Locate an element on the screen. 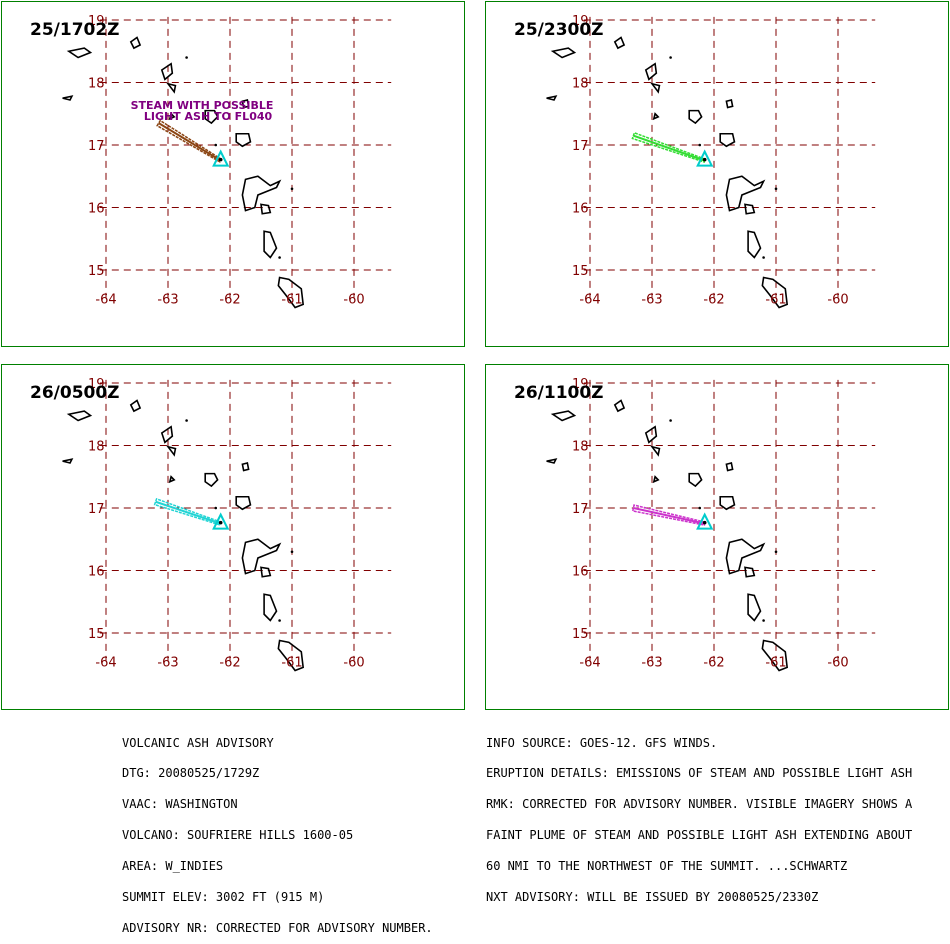 This screenshot has width=950, height=944. map-canvas: 19 18 17 16 15 -64 -63 -62 -61 -60 is located at coordinates (711, 161).